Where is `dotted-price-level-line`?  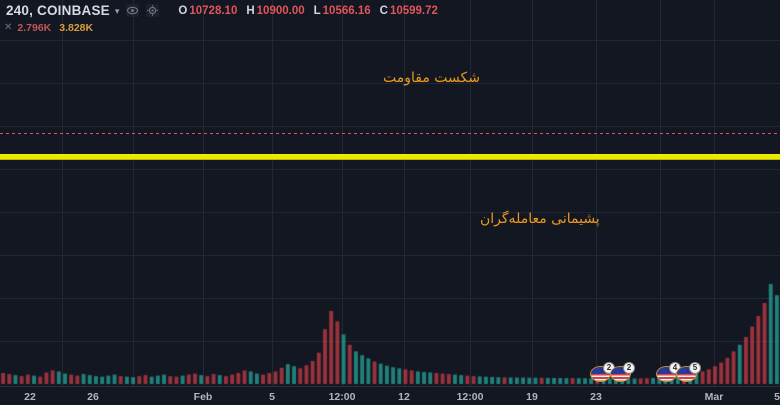 dotted-price-level-line is located at coordinates (390, 133).